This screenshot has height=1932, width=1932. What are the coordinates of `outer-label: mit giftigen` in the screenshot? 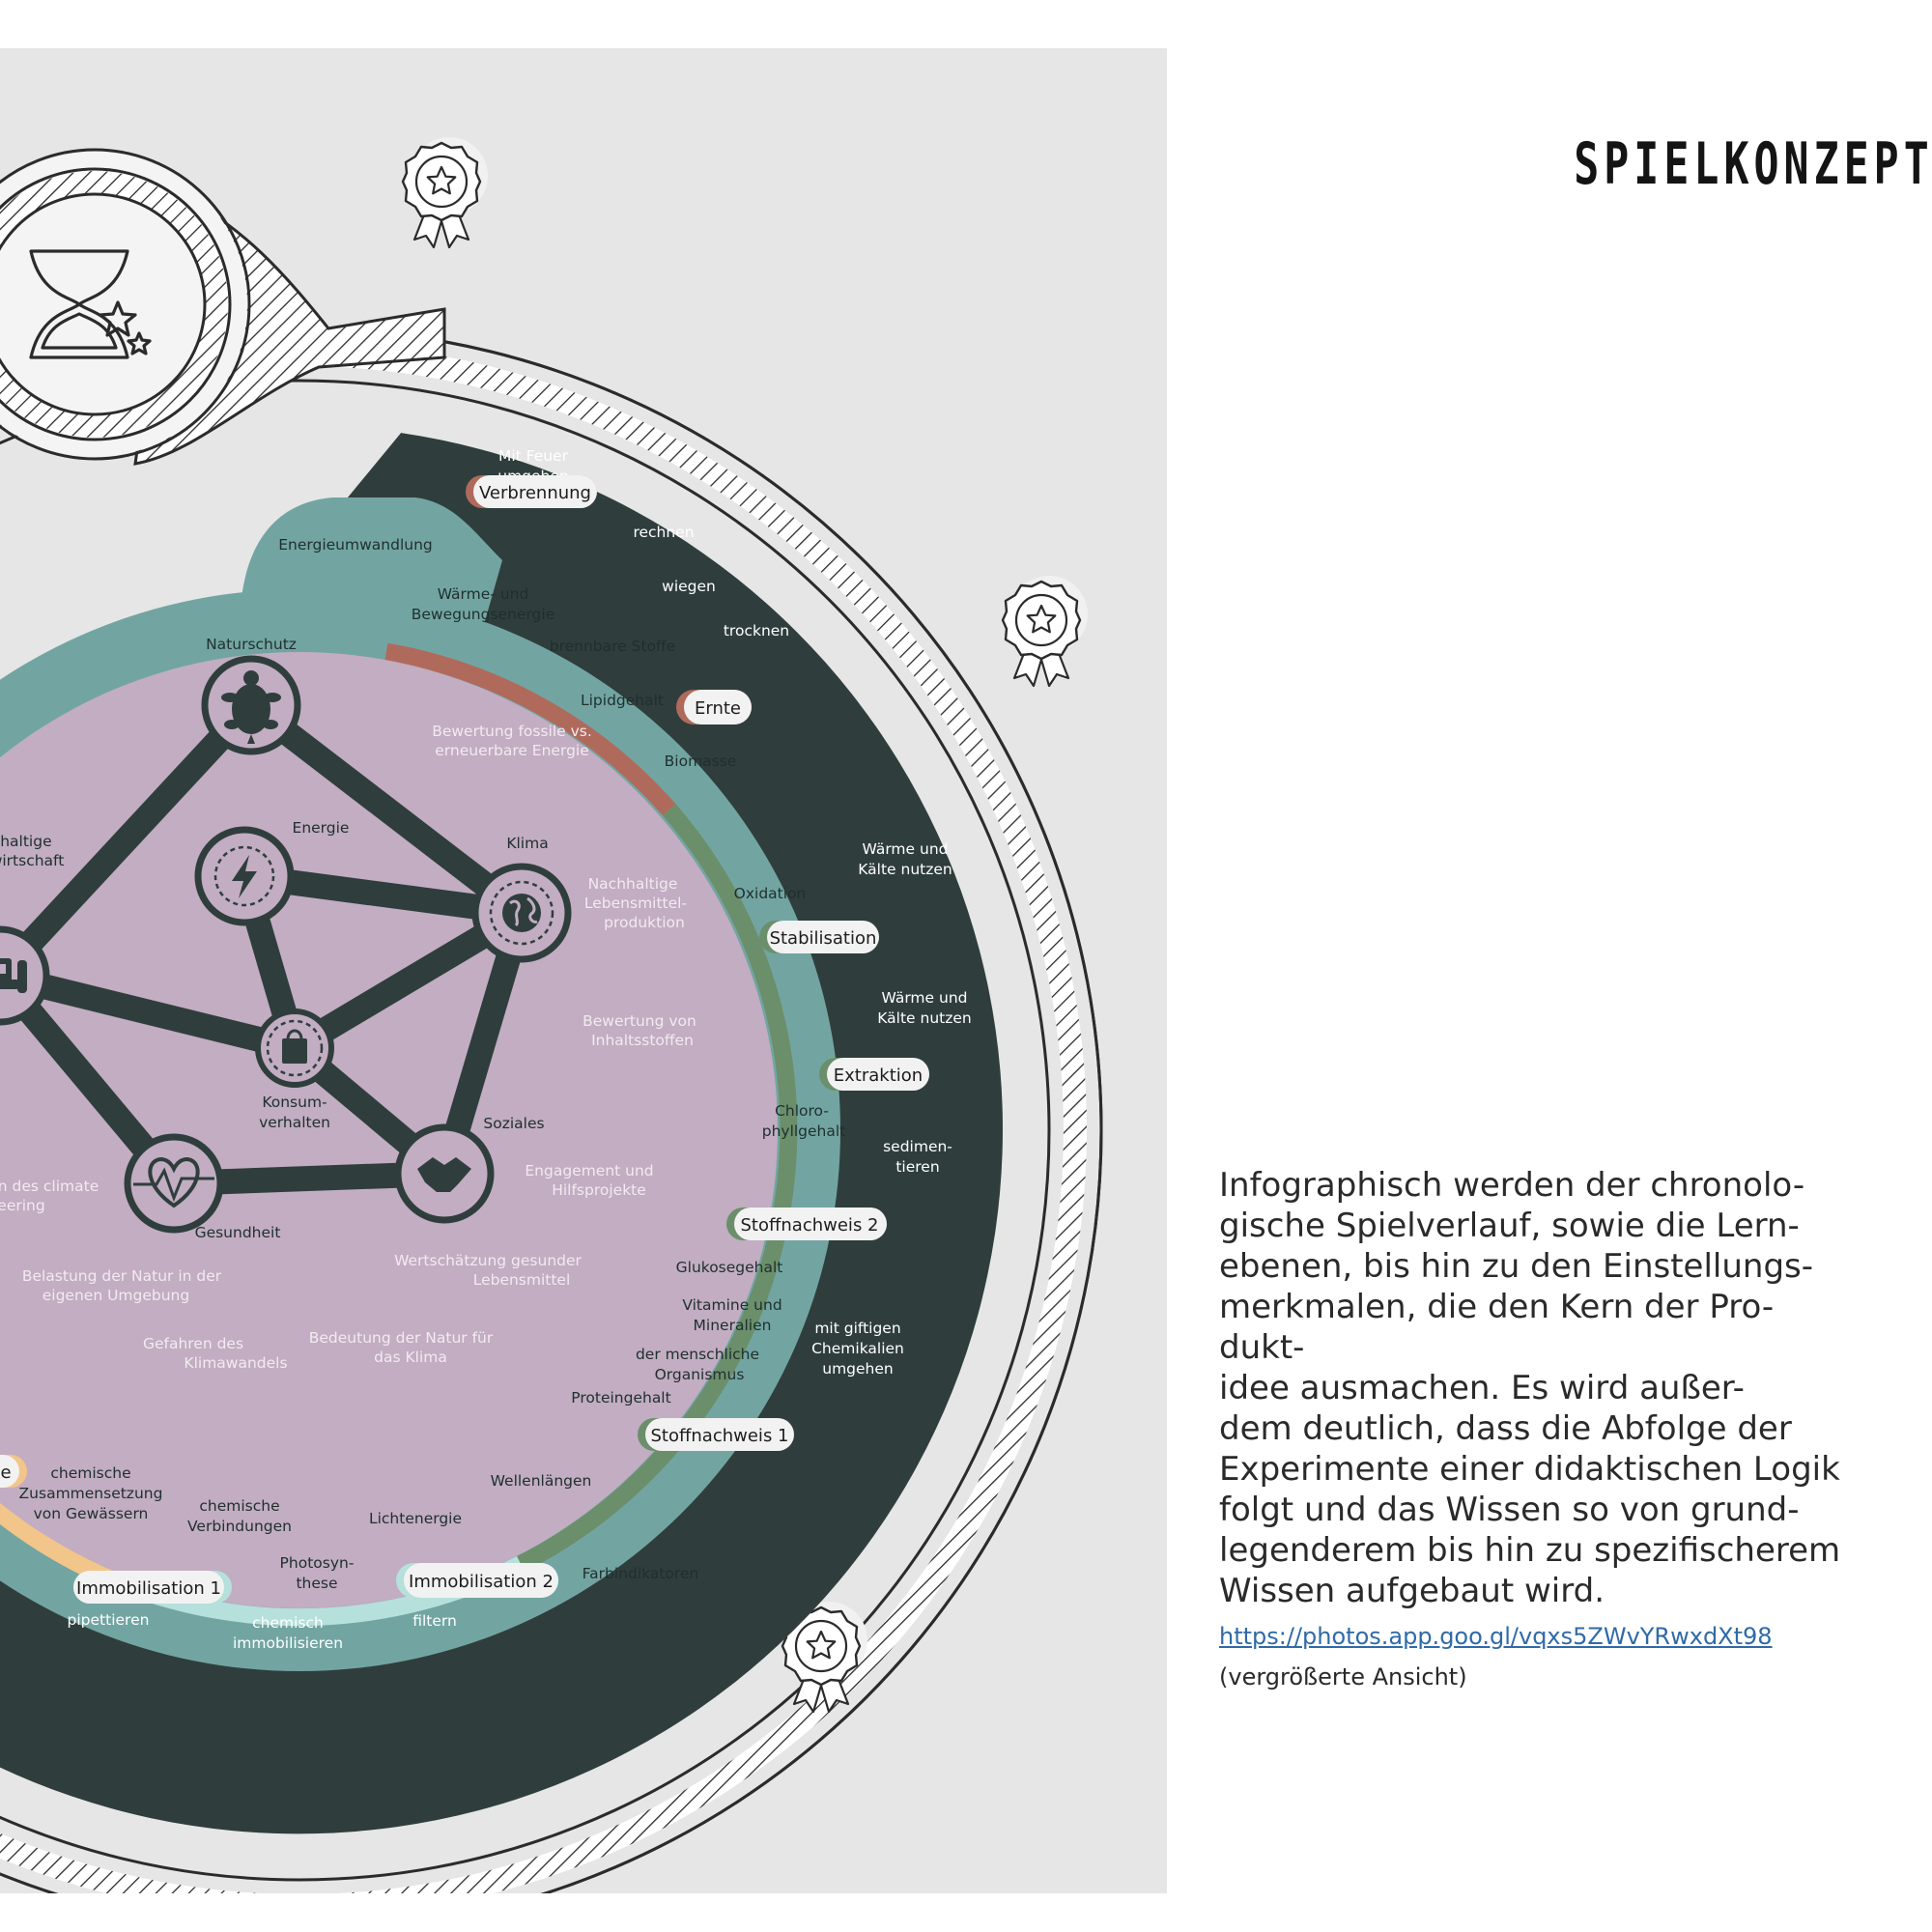 It's located at (857, 1328).